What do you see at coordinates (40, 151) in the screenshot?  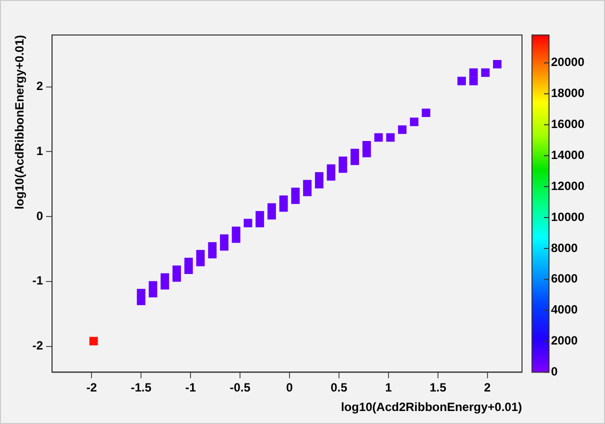 I see `y-tick-label: 1` at bounding box center [40, 151].